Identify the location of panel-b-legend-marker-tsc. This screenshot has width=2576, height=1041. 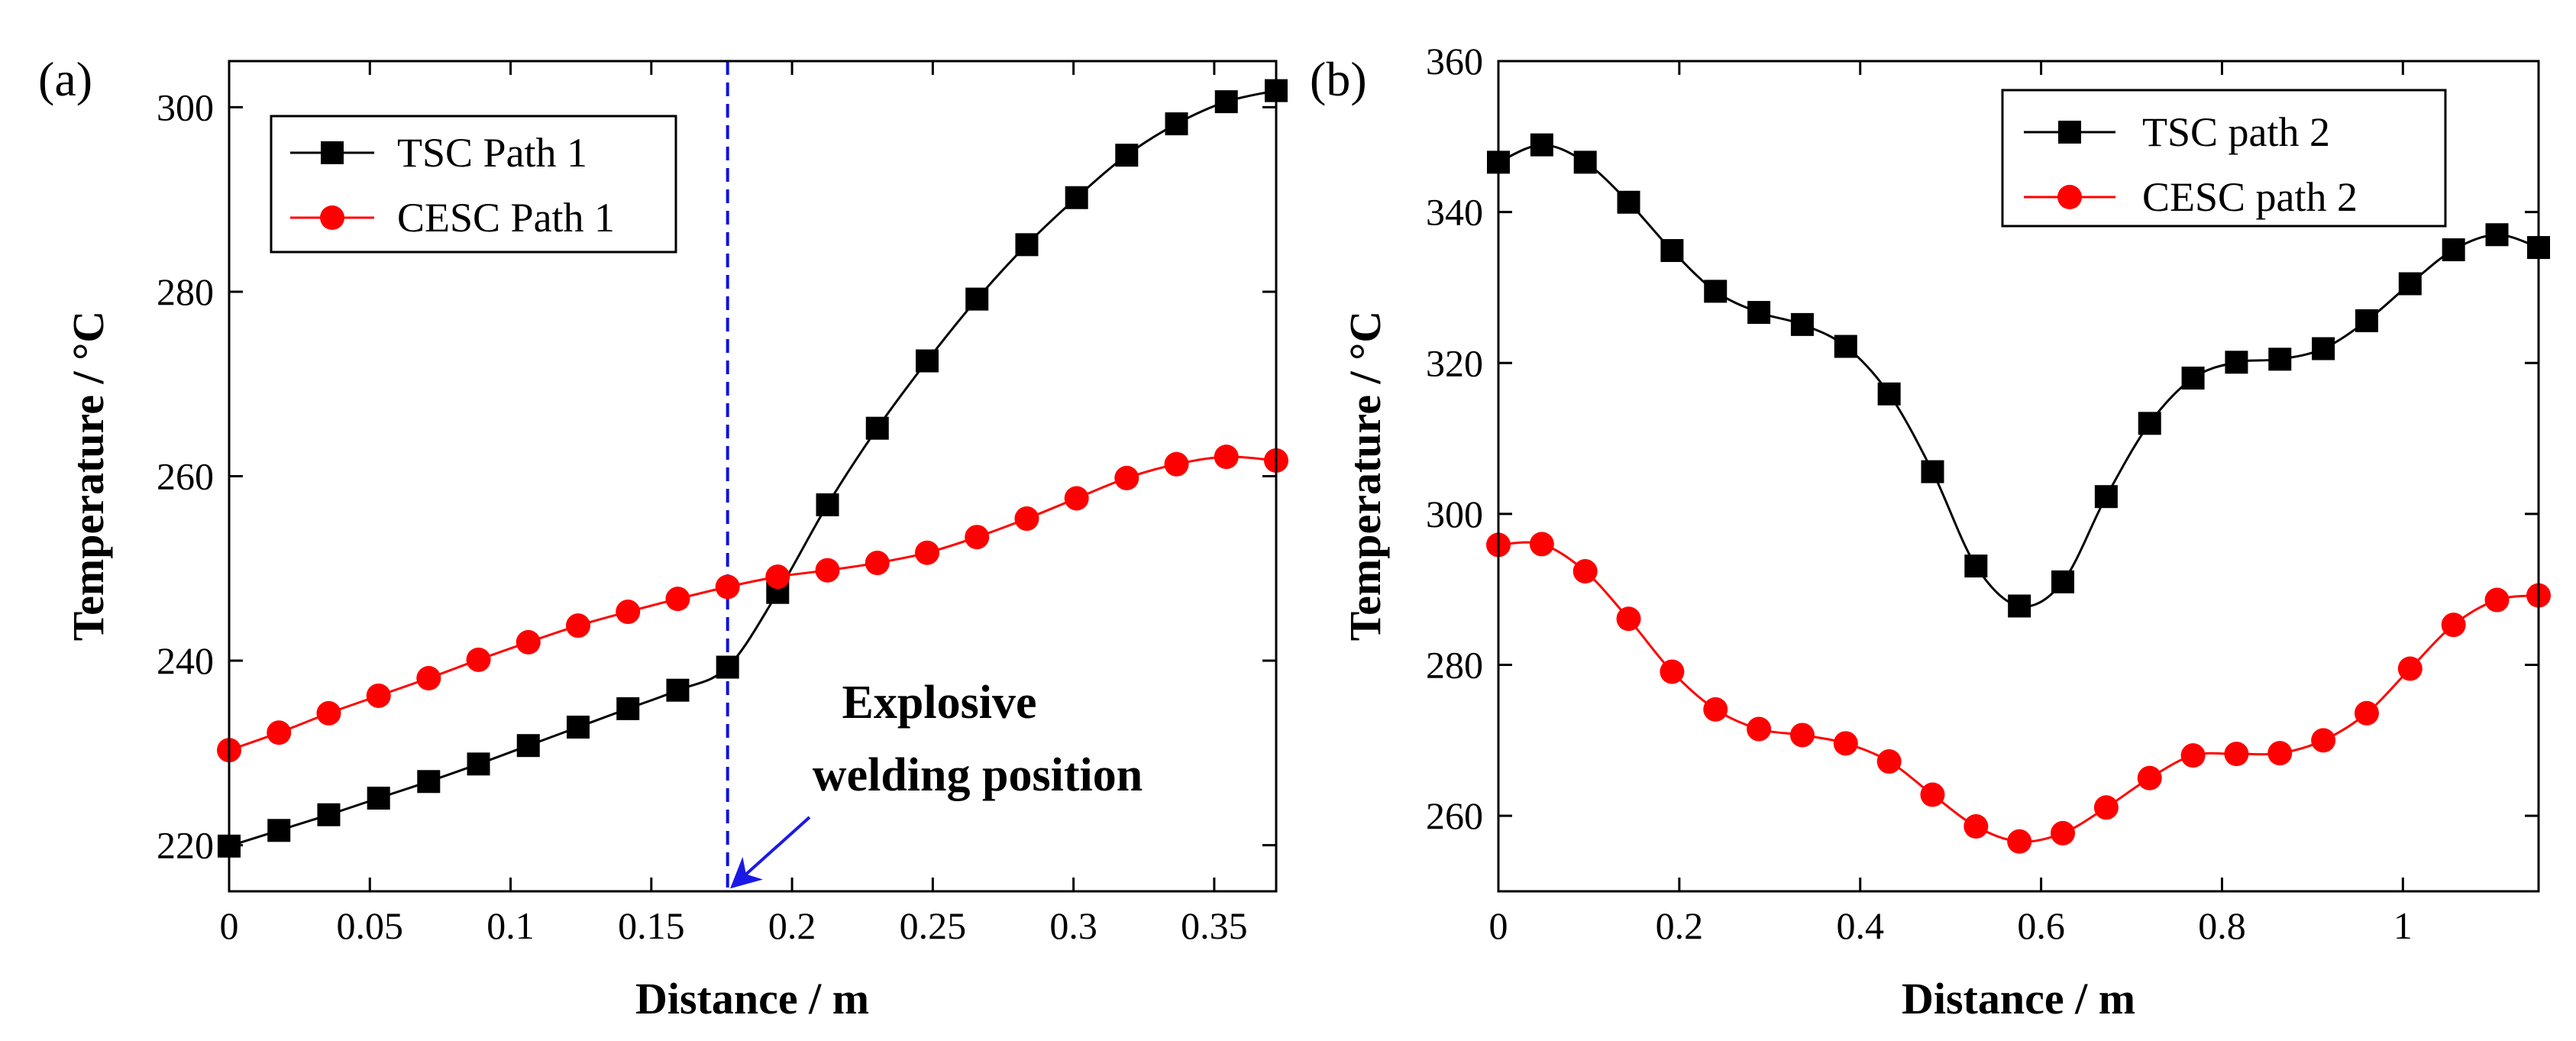
(2069, 132).